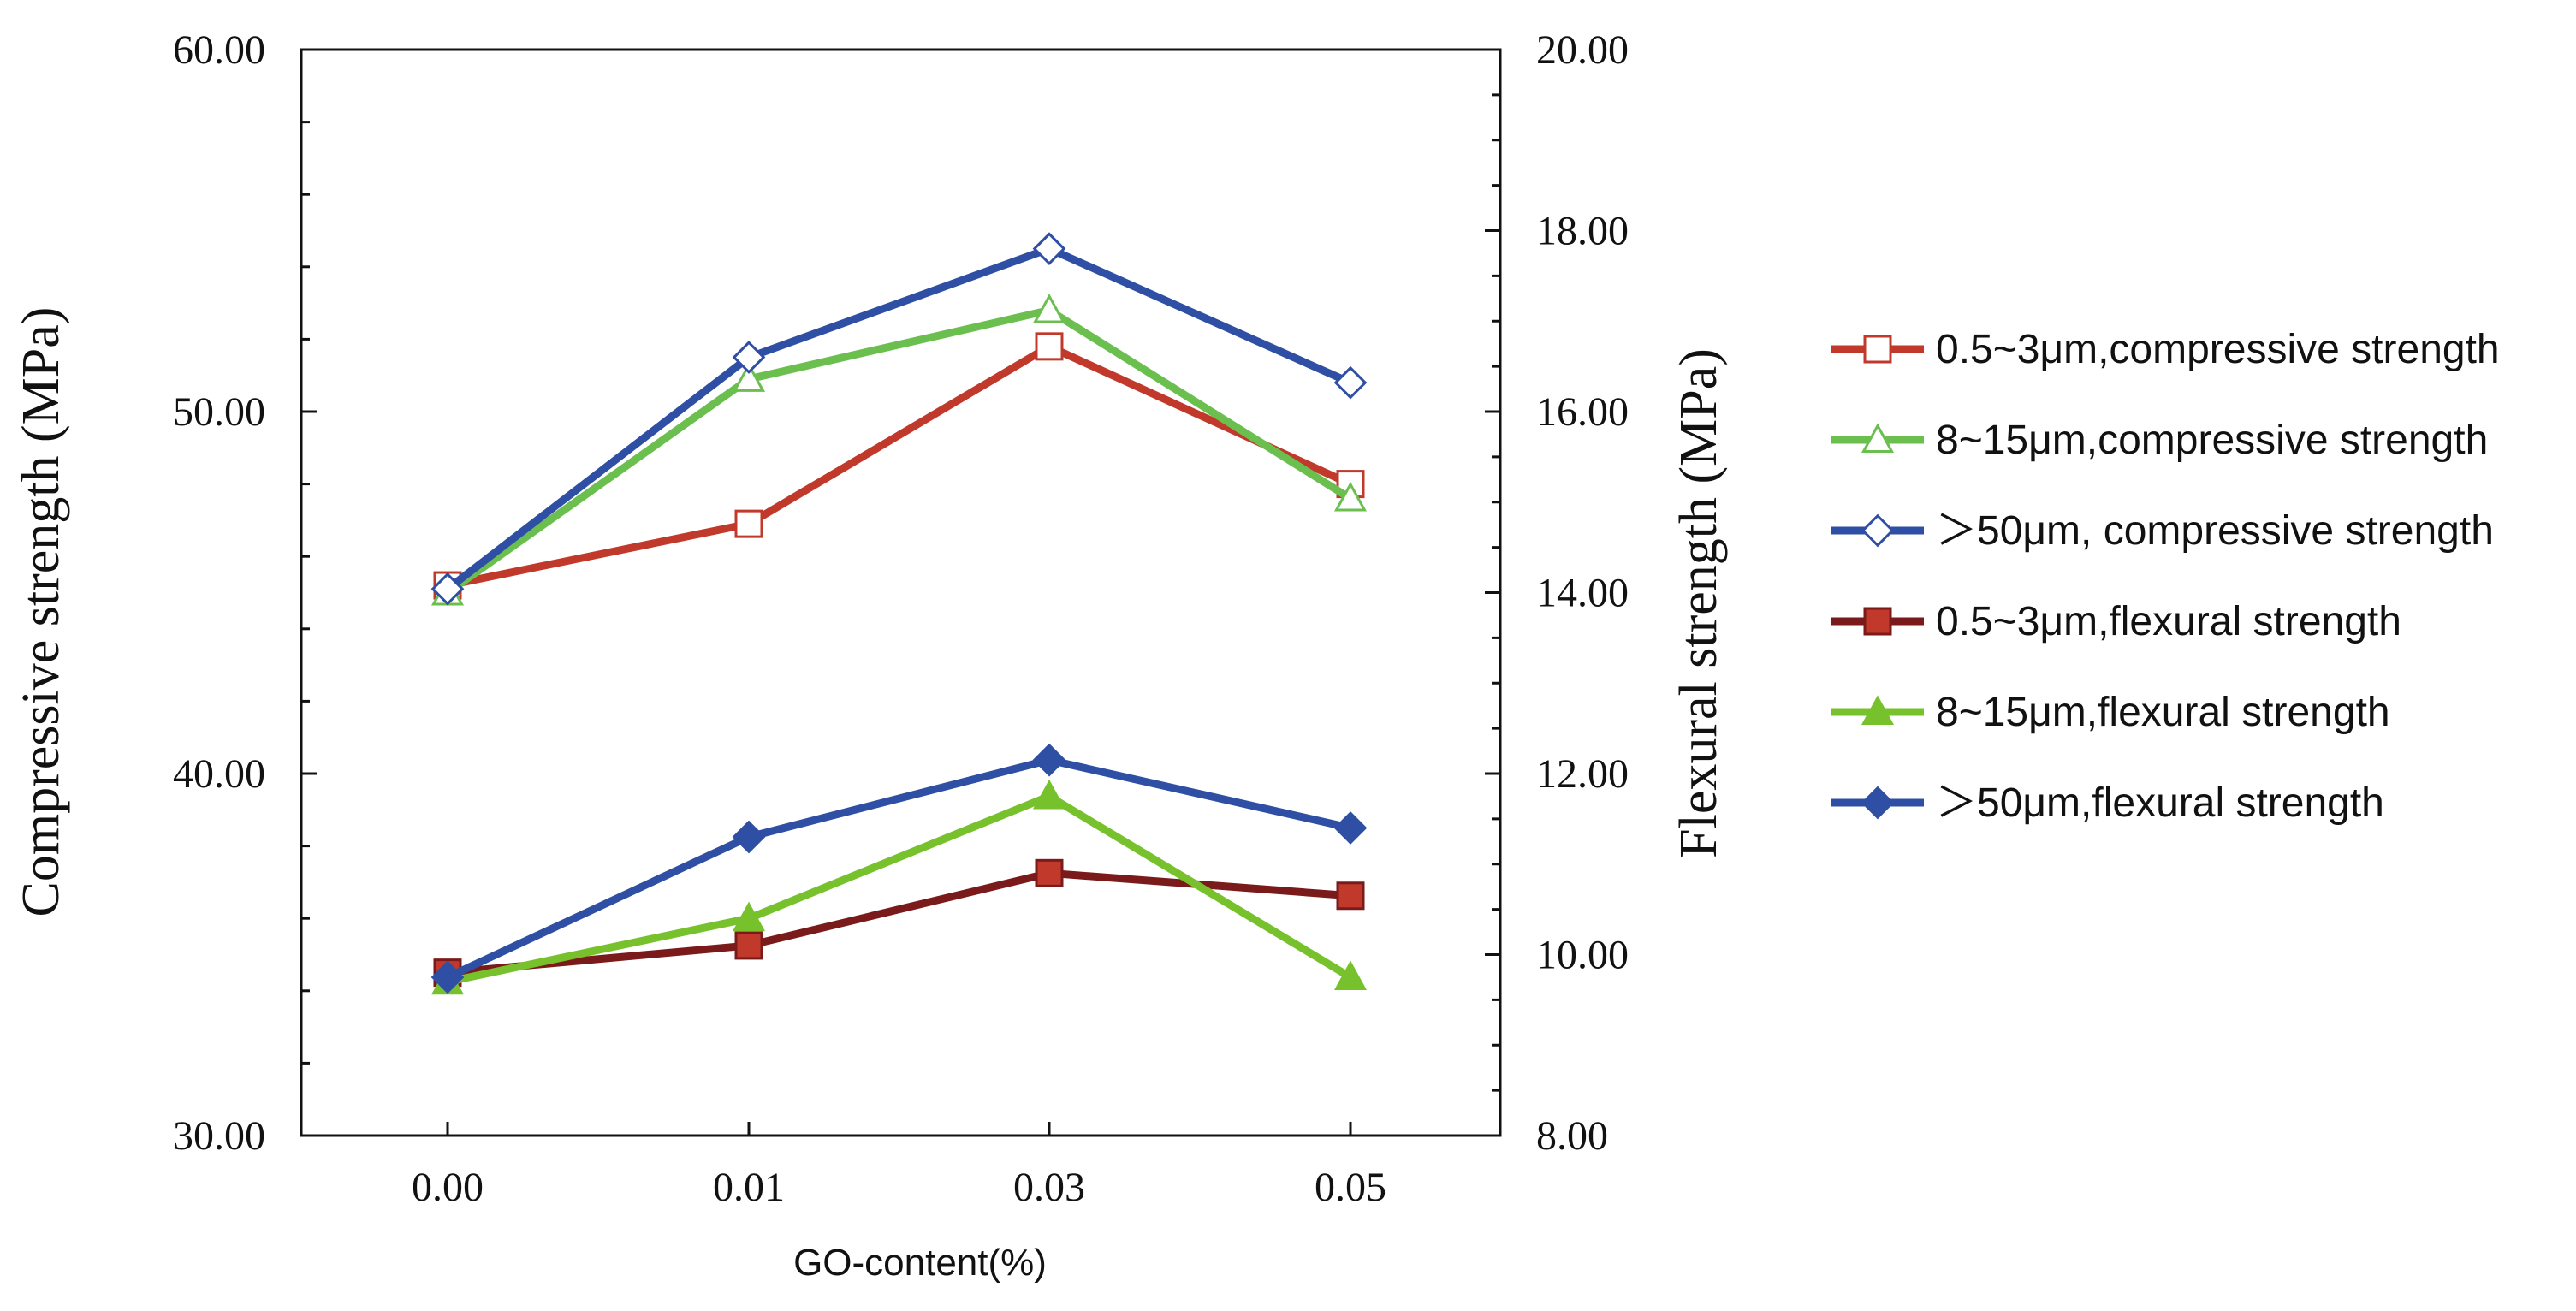  I want to click on legend-item: 0.5~3μm,compressive strength, so click(2165, 350).